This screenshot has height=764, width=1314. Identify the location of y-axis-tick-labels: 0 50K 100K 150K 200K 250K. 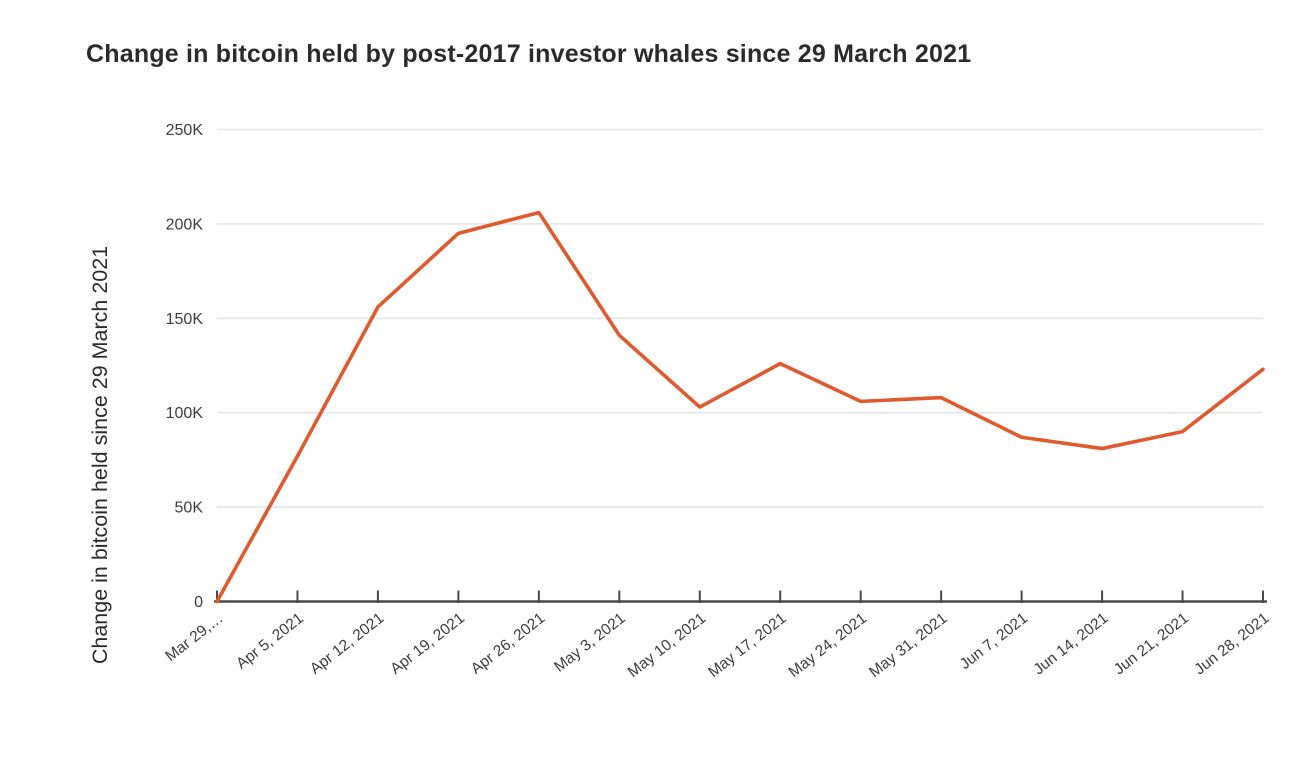
(185, 366).